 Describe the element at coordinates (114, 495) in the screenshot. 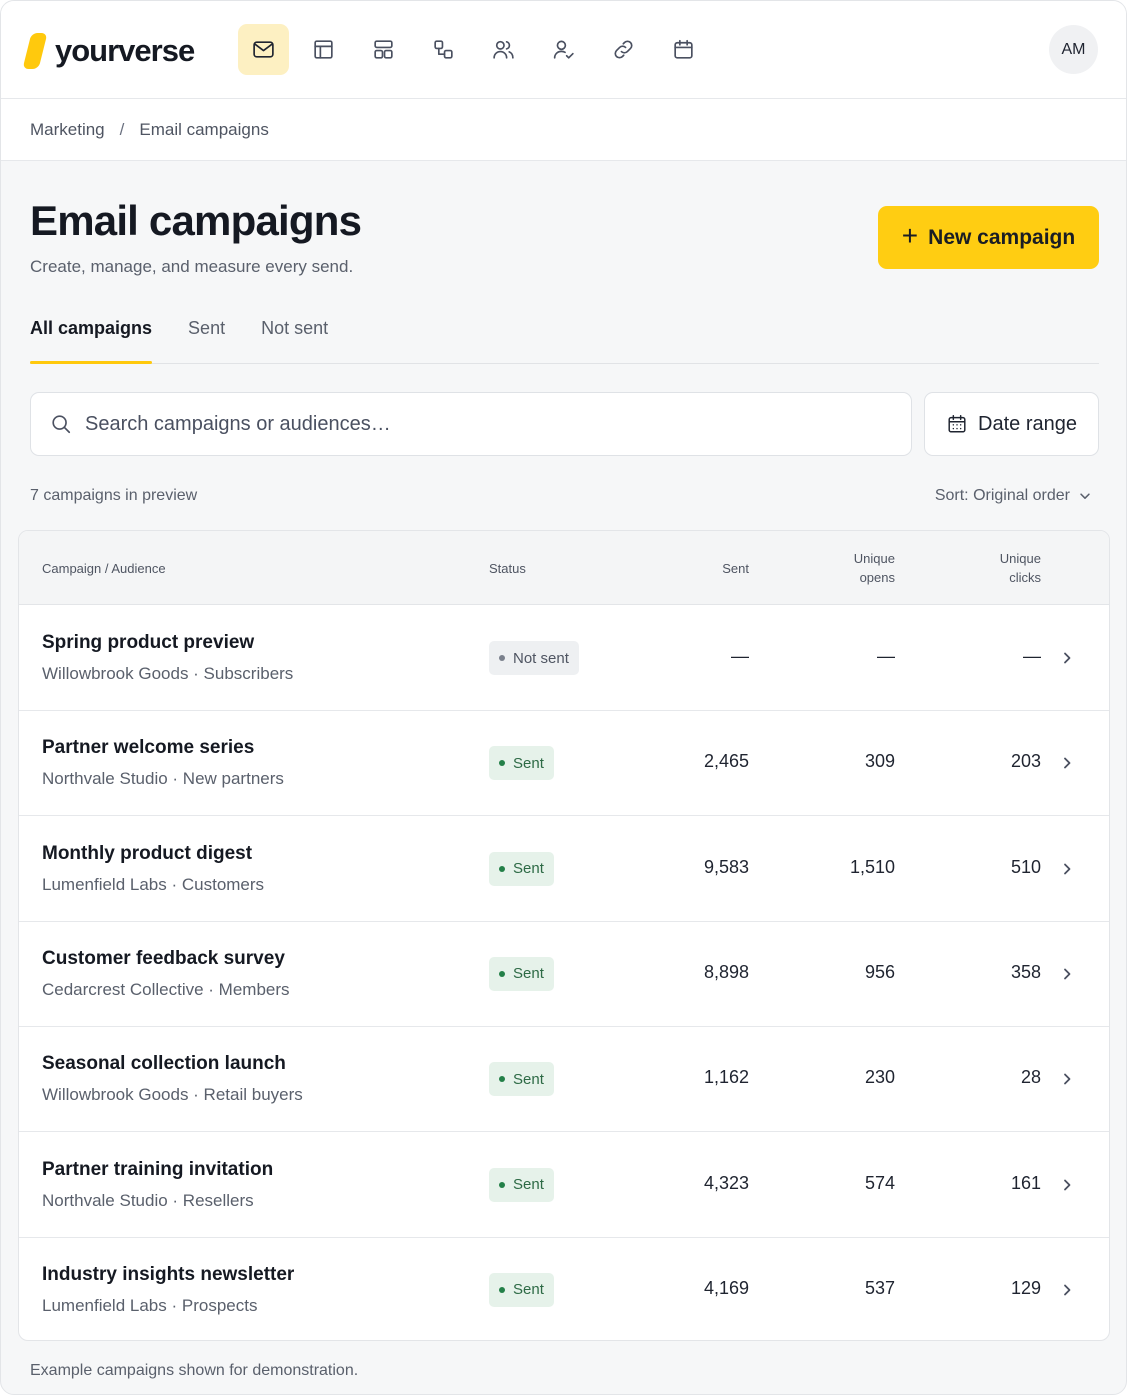

I see `campaign-count: 7 campaigns in preview` at that location.